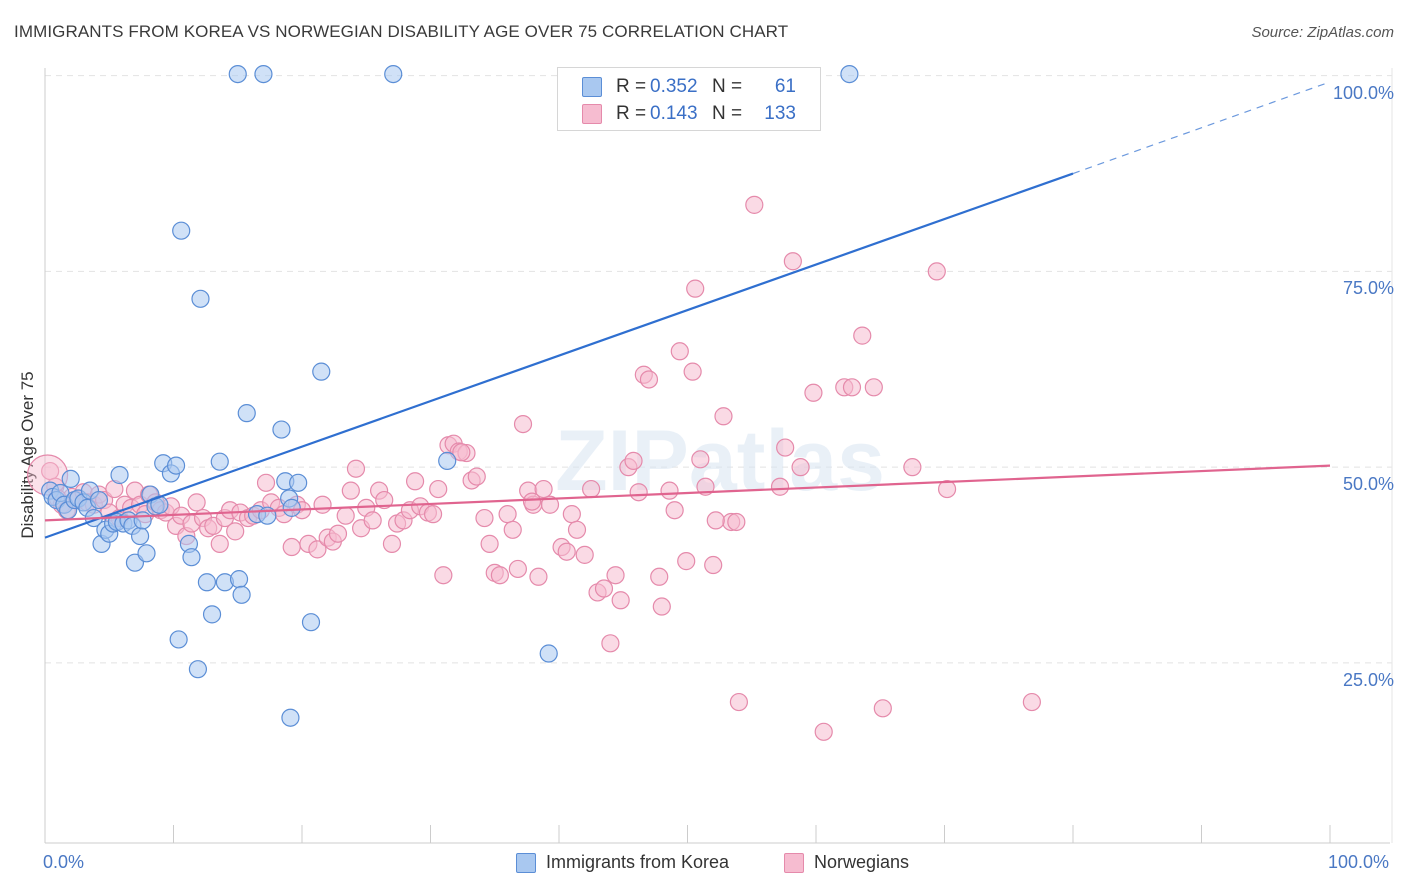  What do you see at coordinates (526, 862) in the screenshot?
I see `bottom-legend-swatch-korea` at bounding box center [526, 862].